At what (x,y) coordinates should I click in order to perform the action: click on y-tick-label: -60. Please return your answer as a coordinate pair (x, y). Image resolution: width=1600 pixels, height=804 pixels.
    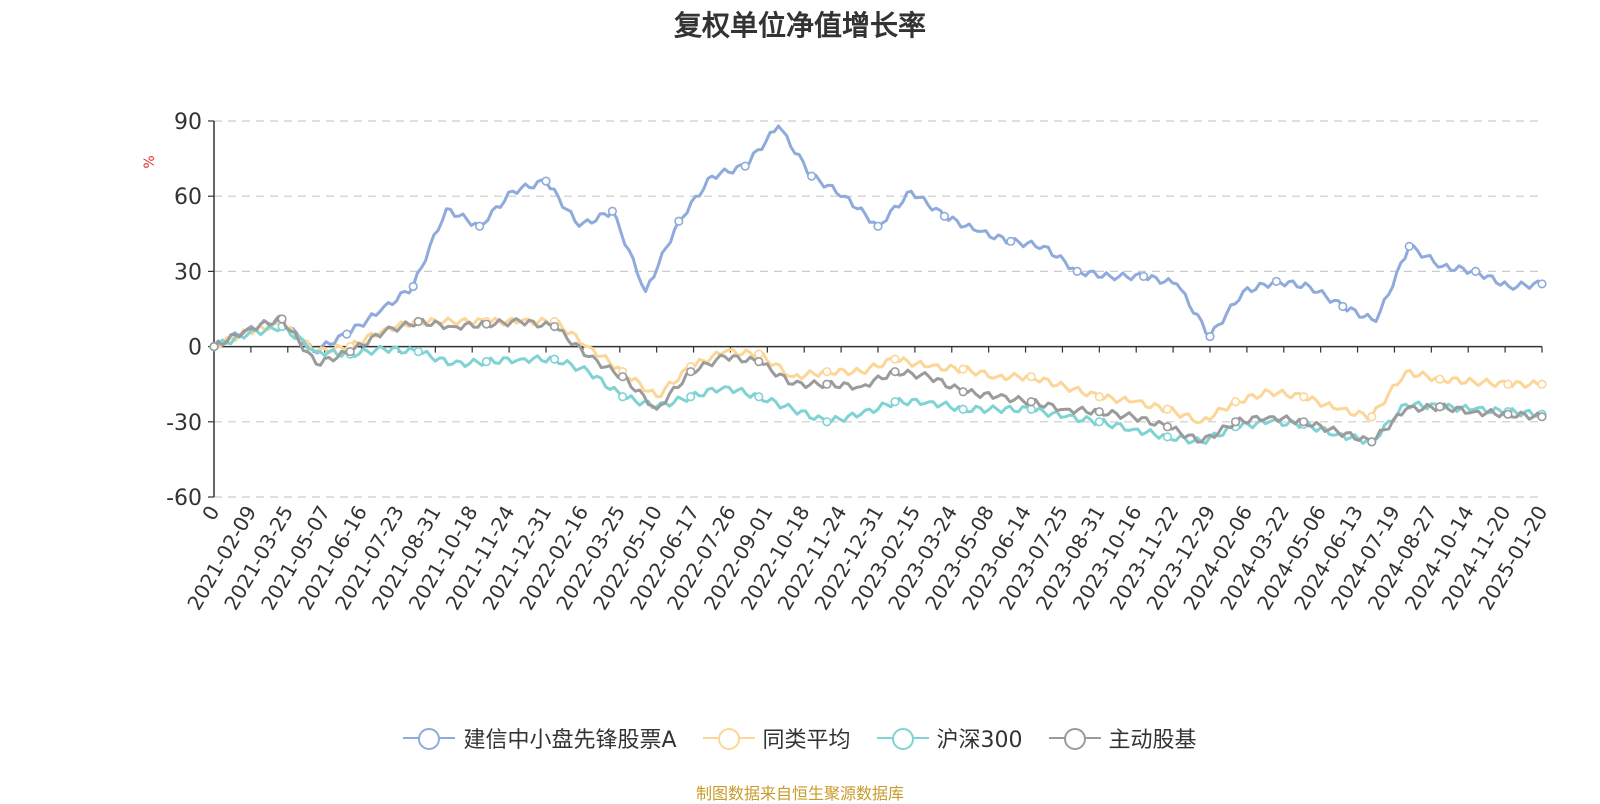
    Looking at the image, I should click on (184, 498).